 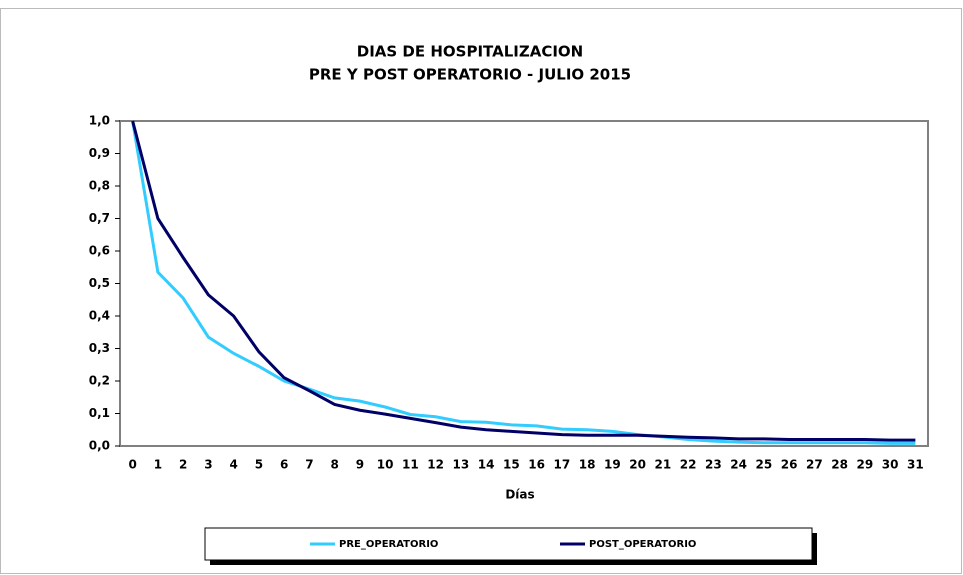 What do you see at coordinates (99, 381) in the screenshot?
I see `y-tick-label: 0,2` at bounding box center [99, 381].